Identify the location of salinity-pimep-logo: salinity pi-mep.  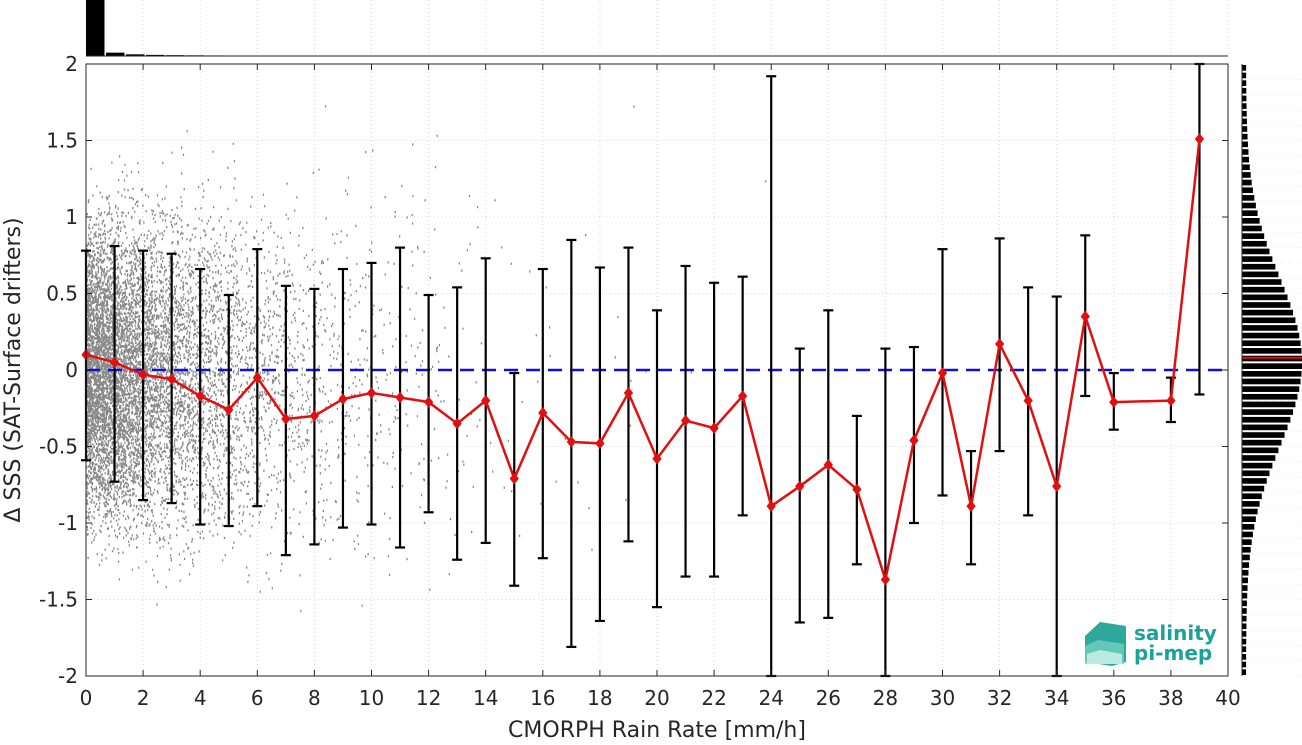
(1151, 643).